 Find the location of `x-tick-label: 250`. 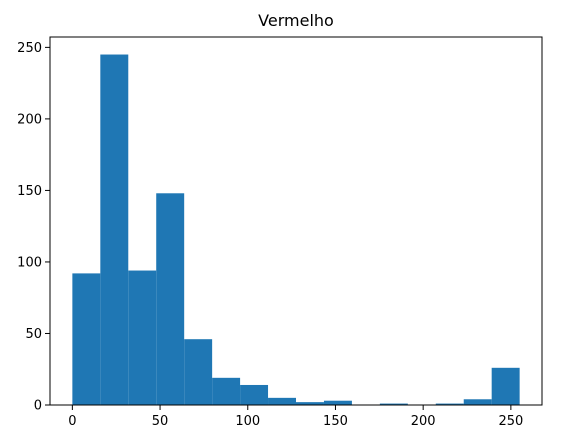

x-tick-label: 250 is located at coordinates (510, 421).